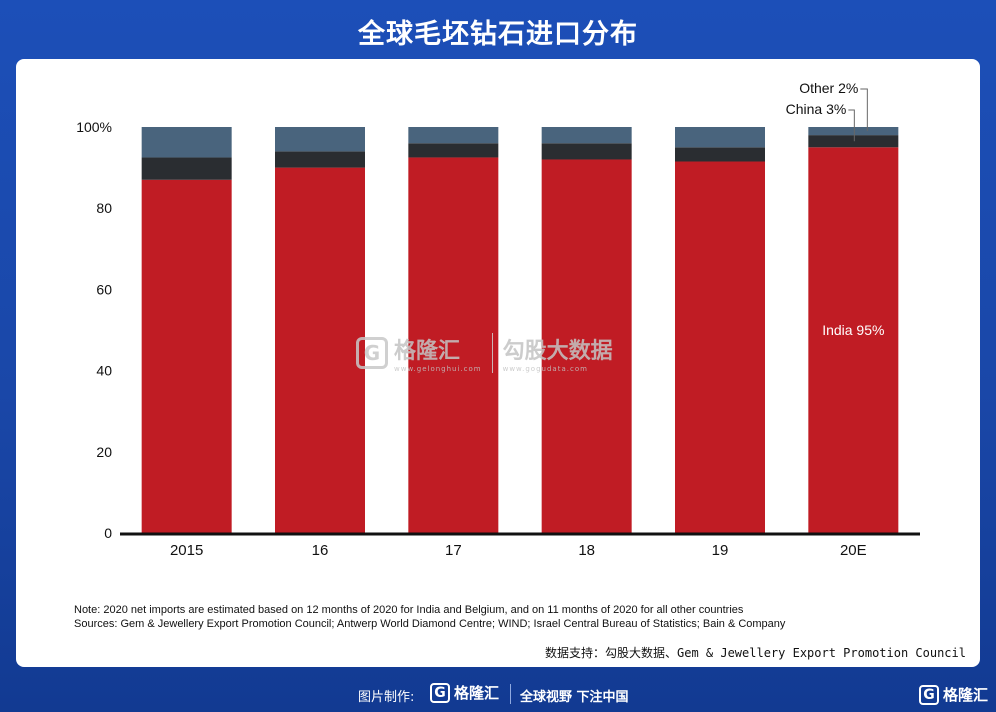 This screenshot has height=712, width=996. Describe the element at coordinates (557, 351) in the screenshot. I see `watermark-data: 勾股大数据` at that location.